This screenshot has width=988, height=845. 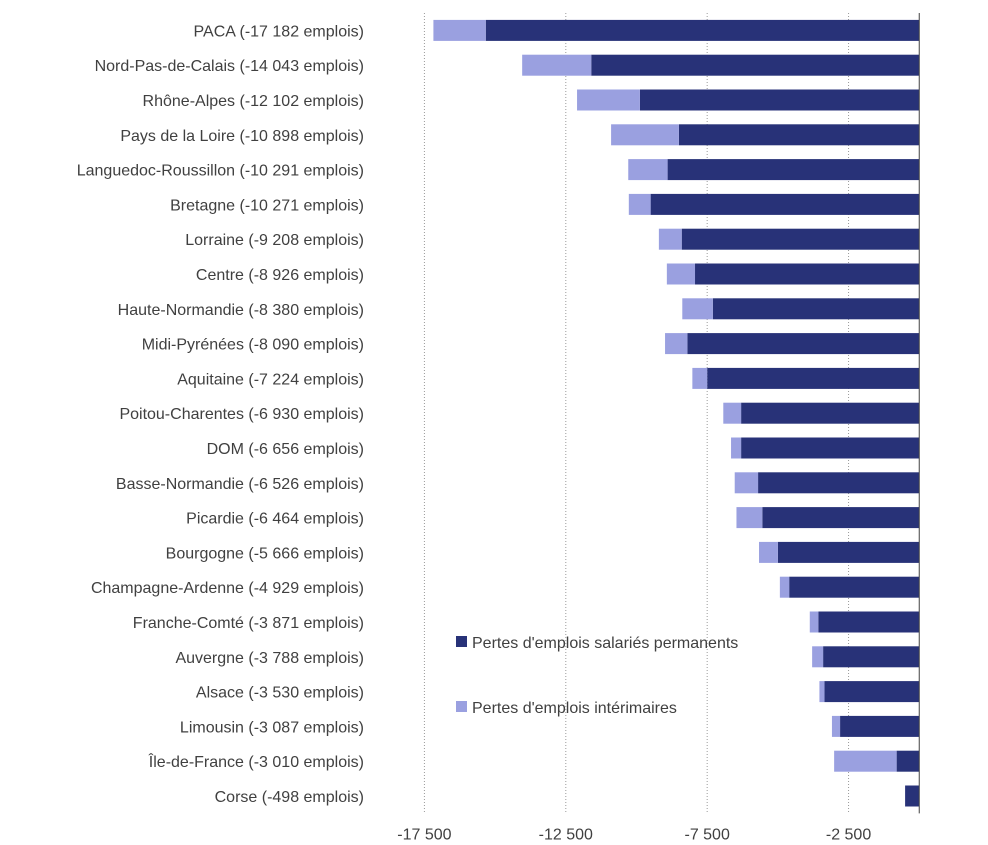 I want to click on category-label: Lorraine (-9 208 emplois), so click(x=274, y=240).